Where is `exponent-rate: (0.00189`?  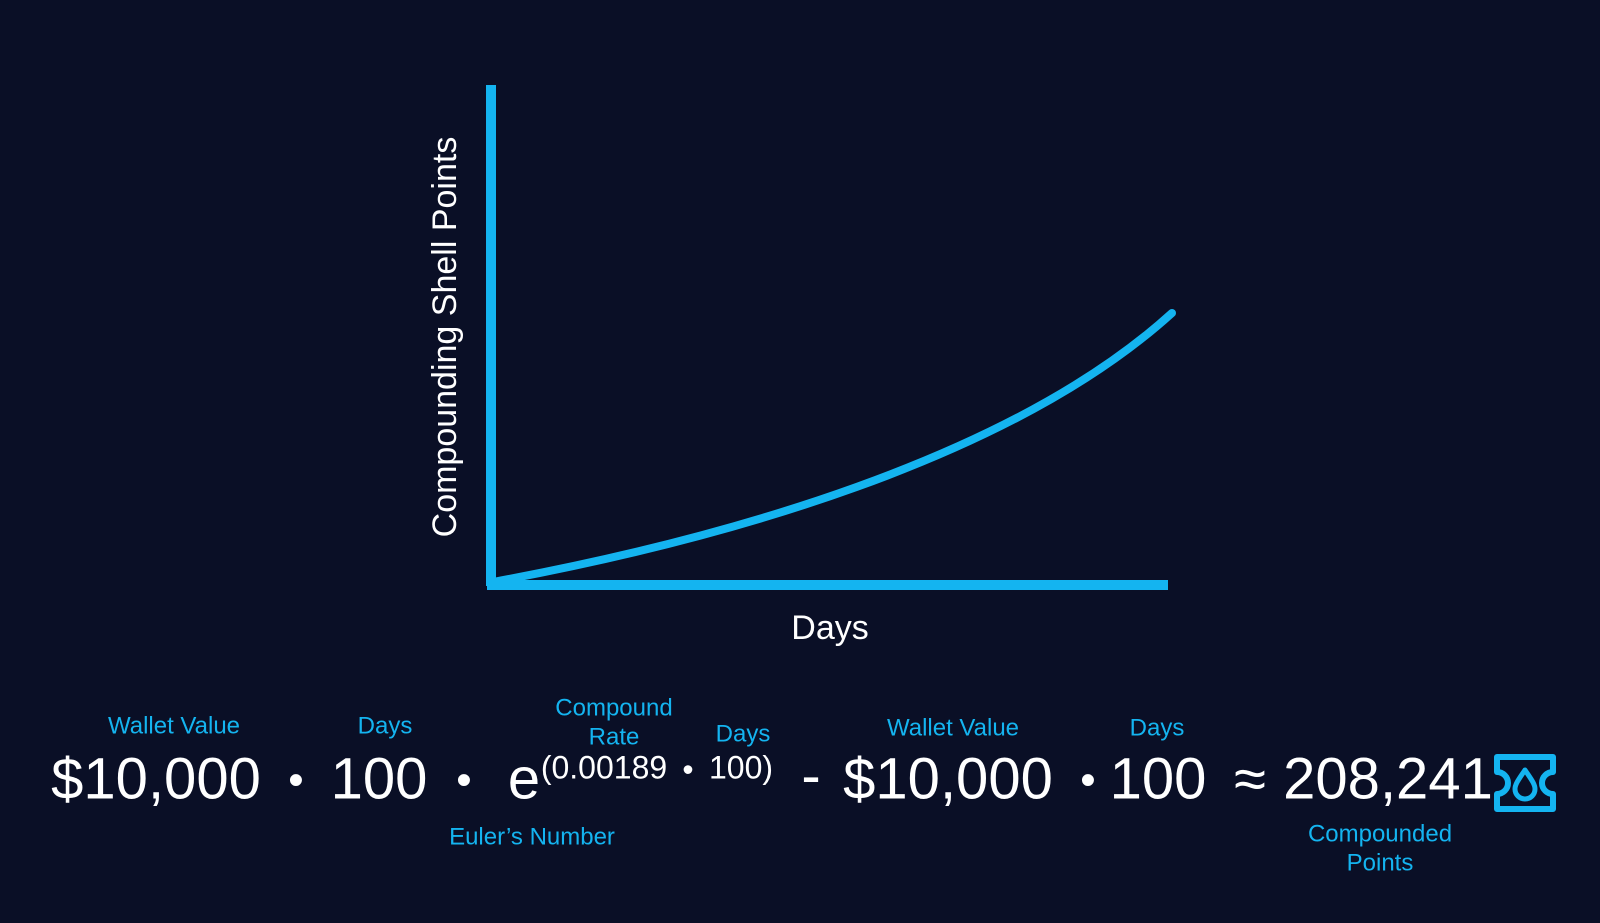 exponent-rate: (0.00189 is located at coordinates (604, 767).